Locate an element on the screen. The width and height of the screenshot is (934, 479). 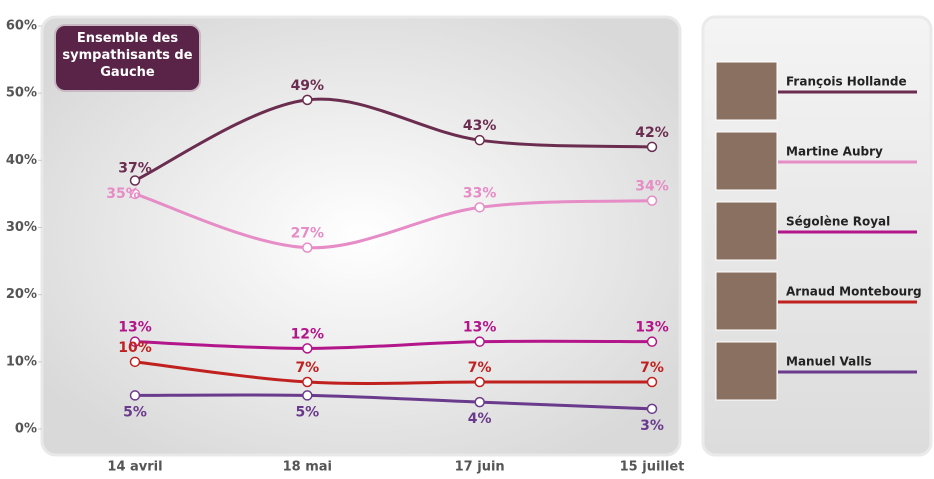
legend-label: Manuel Valls is located at coordinates (829, 362).